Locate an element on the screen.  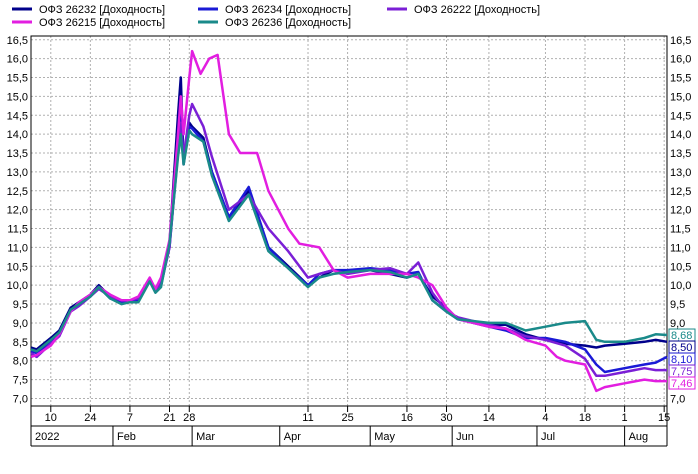
x-month-label: Feb is located at coordinates (126, 437).